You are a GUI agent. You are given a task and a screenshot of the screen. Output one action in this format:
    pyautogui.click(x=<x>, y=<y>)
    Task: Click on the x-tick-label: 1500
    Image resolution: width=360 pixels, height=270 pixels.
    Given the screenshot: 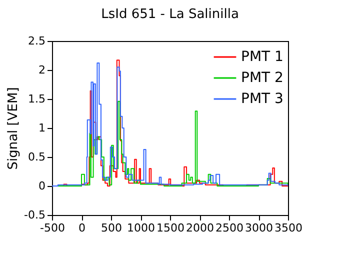 What is the action you would take?
    pyautogui.click(x=170, y=228)
    